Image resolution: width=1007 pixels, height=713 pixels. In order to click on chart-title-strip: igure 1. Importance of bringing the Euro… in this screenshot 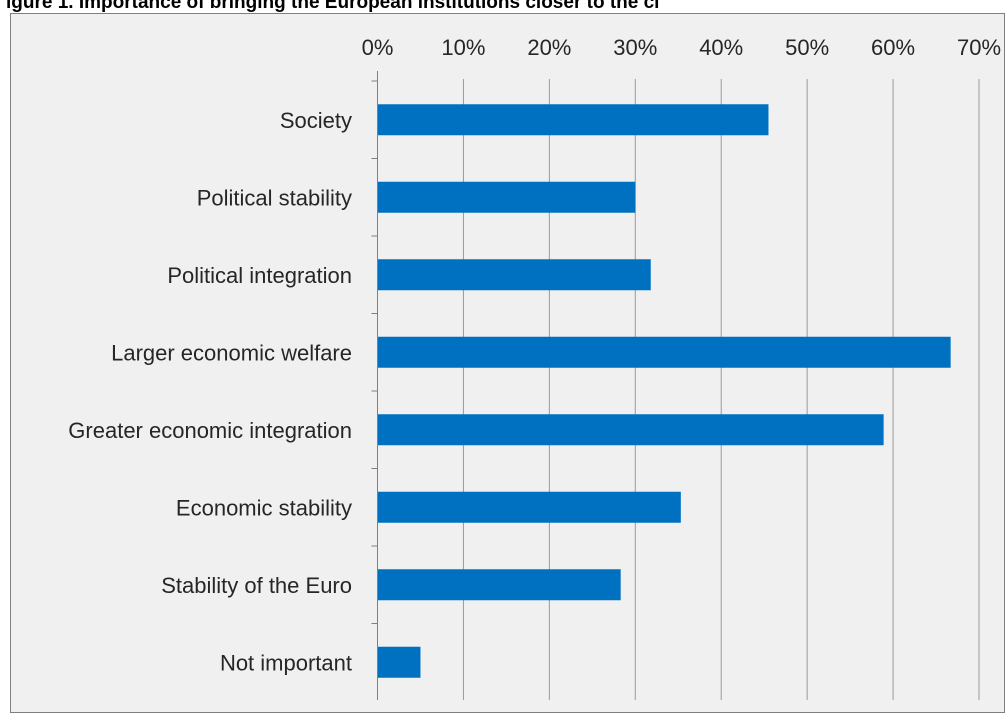, I will do `click(503, 7)`.